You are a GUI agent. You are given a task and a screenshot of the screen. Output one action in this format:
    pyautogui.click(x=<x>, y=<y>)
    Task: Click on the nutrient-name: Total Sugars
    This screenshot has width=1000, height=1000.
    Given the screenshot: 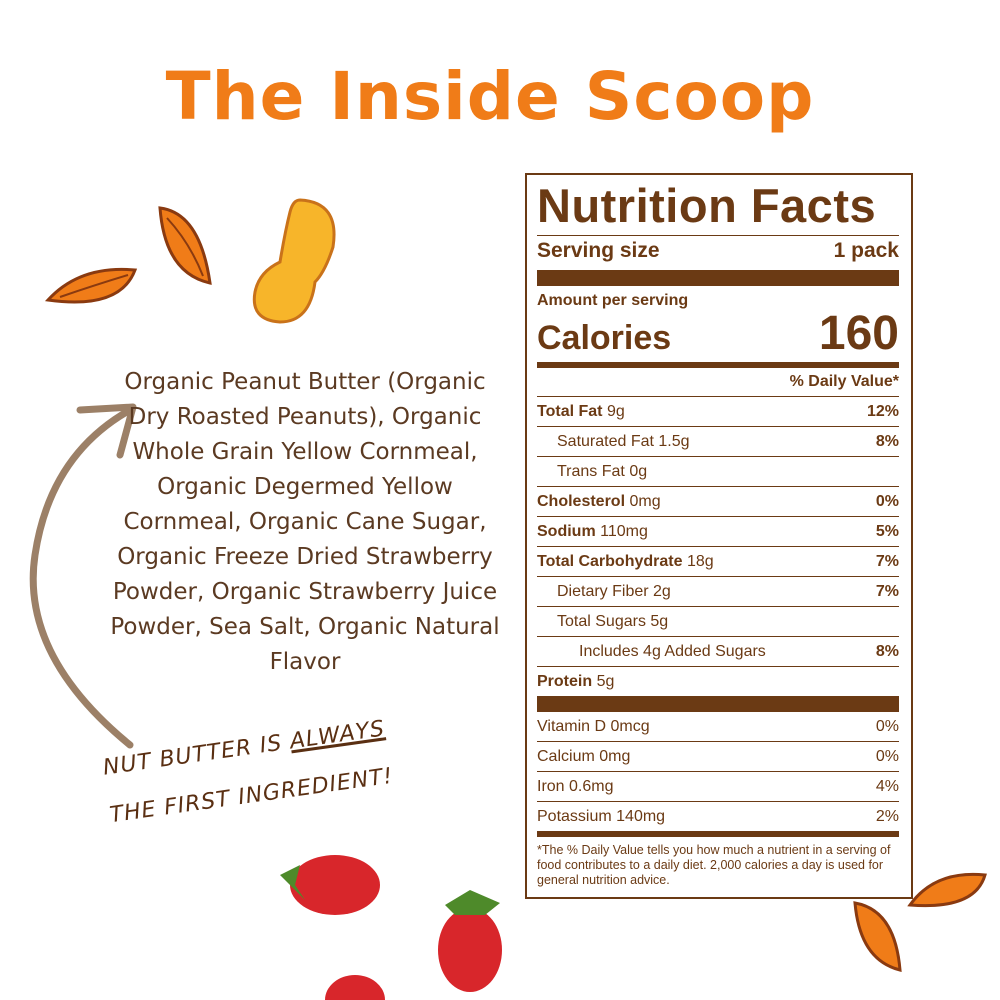 What is the action you would take?
    pyautogui.click(x=601, y=621)
    